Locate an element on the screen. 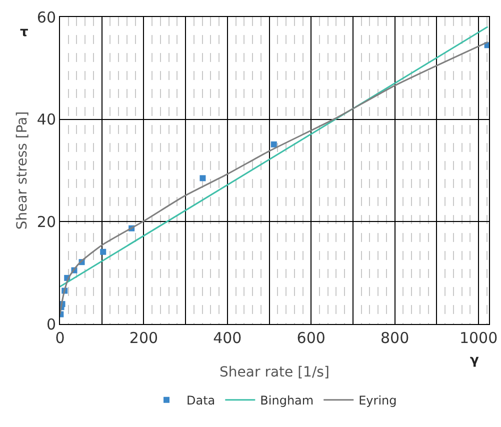 Image resolution: width=501 pixels, height=427 pixels. x-tick-label: 600 is located at coordinates (311, 338).